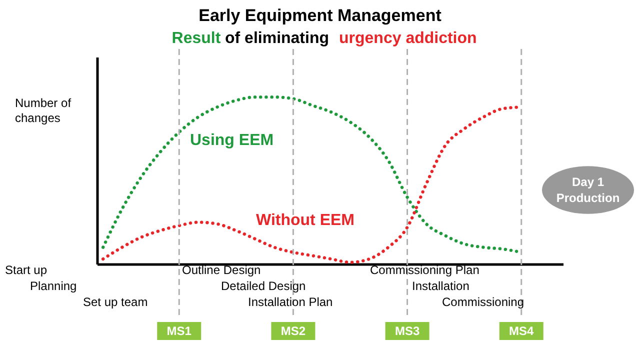 The image size is (640, 347). Describe the element at coordinates (588, 190) in the screenshot. I see `text: Day 1 Production` at that location.